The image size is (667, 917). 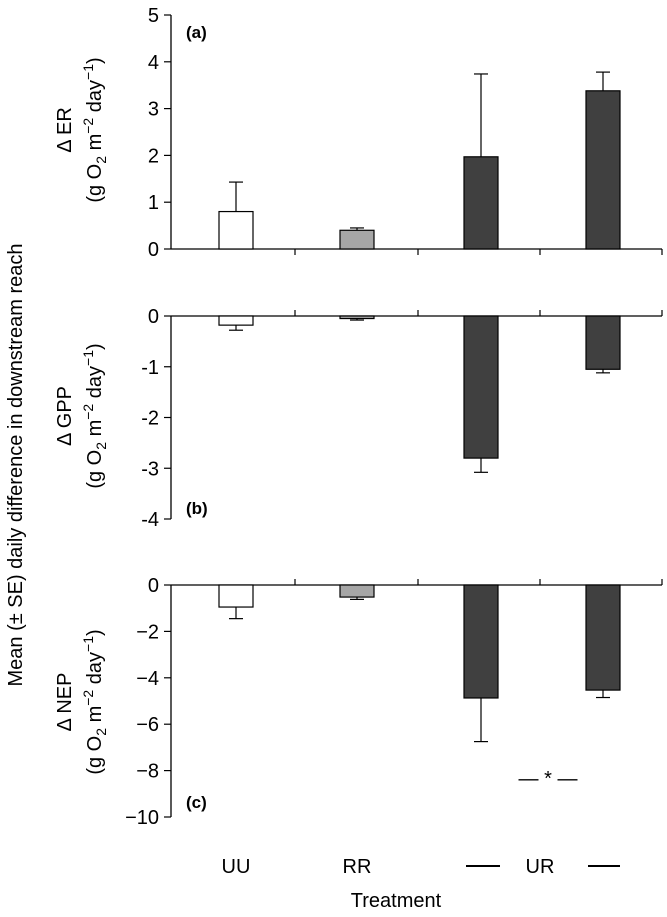 I want to click on panel-y-title-b: Δ GPP(g O2 m−2 day−1), so click(x=81, y=415).